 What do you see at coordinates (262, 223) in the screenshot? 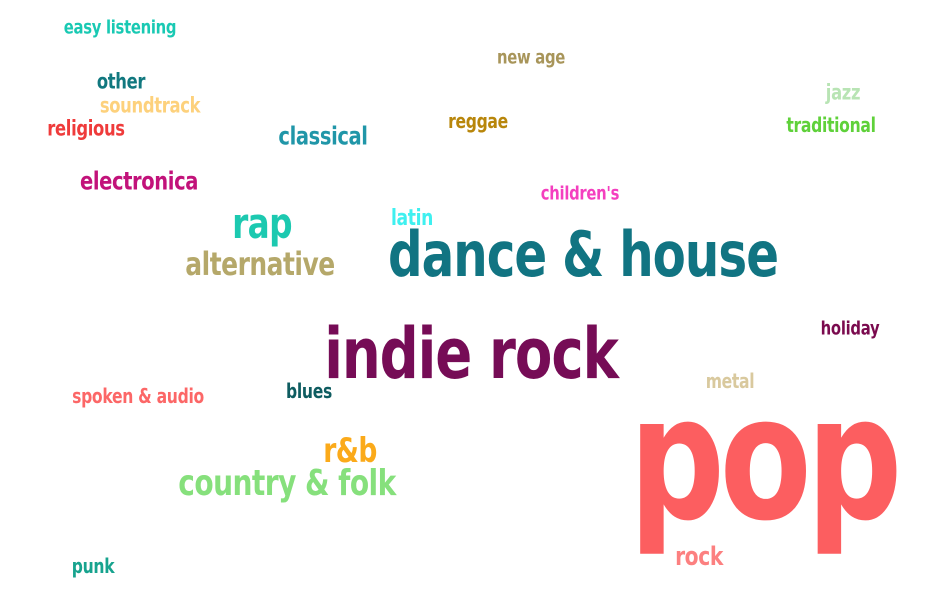
I see `word-rap: rap` at bounding box center [262, 223].